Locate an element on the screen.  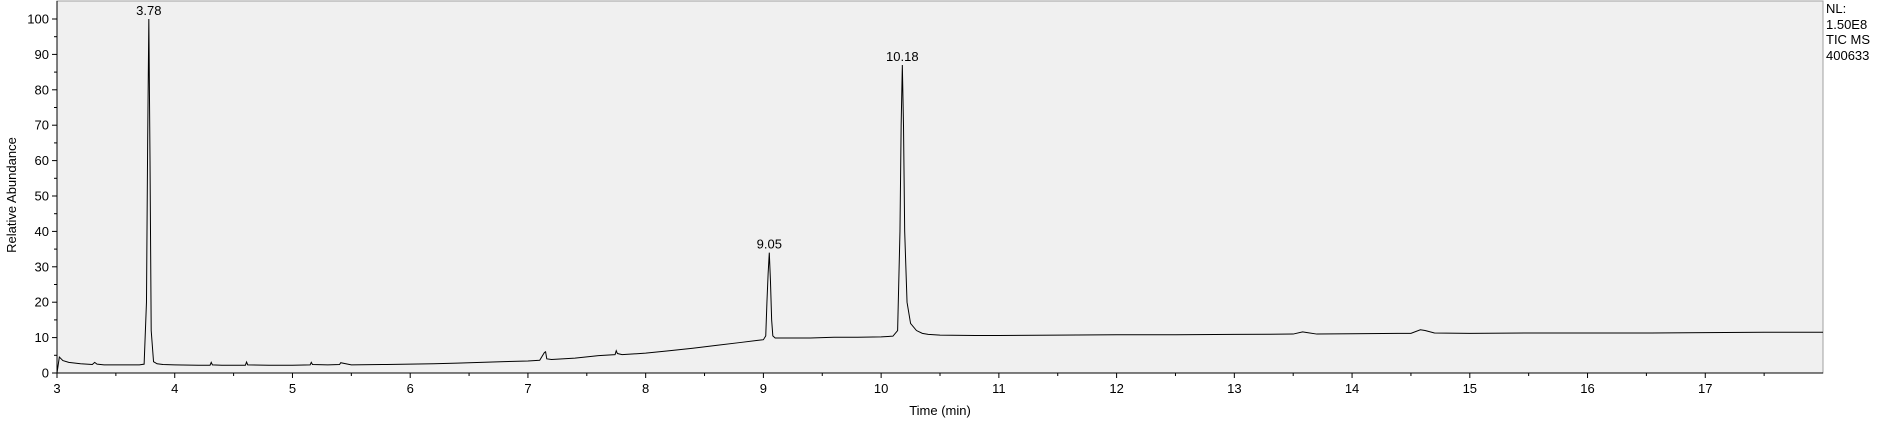
x-tick-label: 5 is located at coordinates (292, 388).